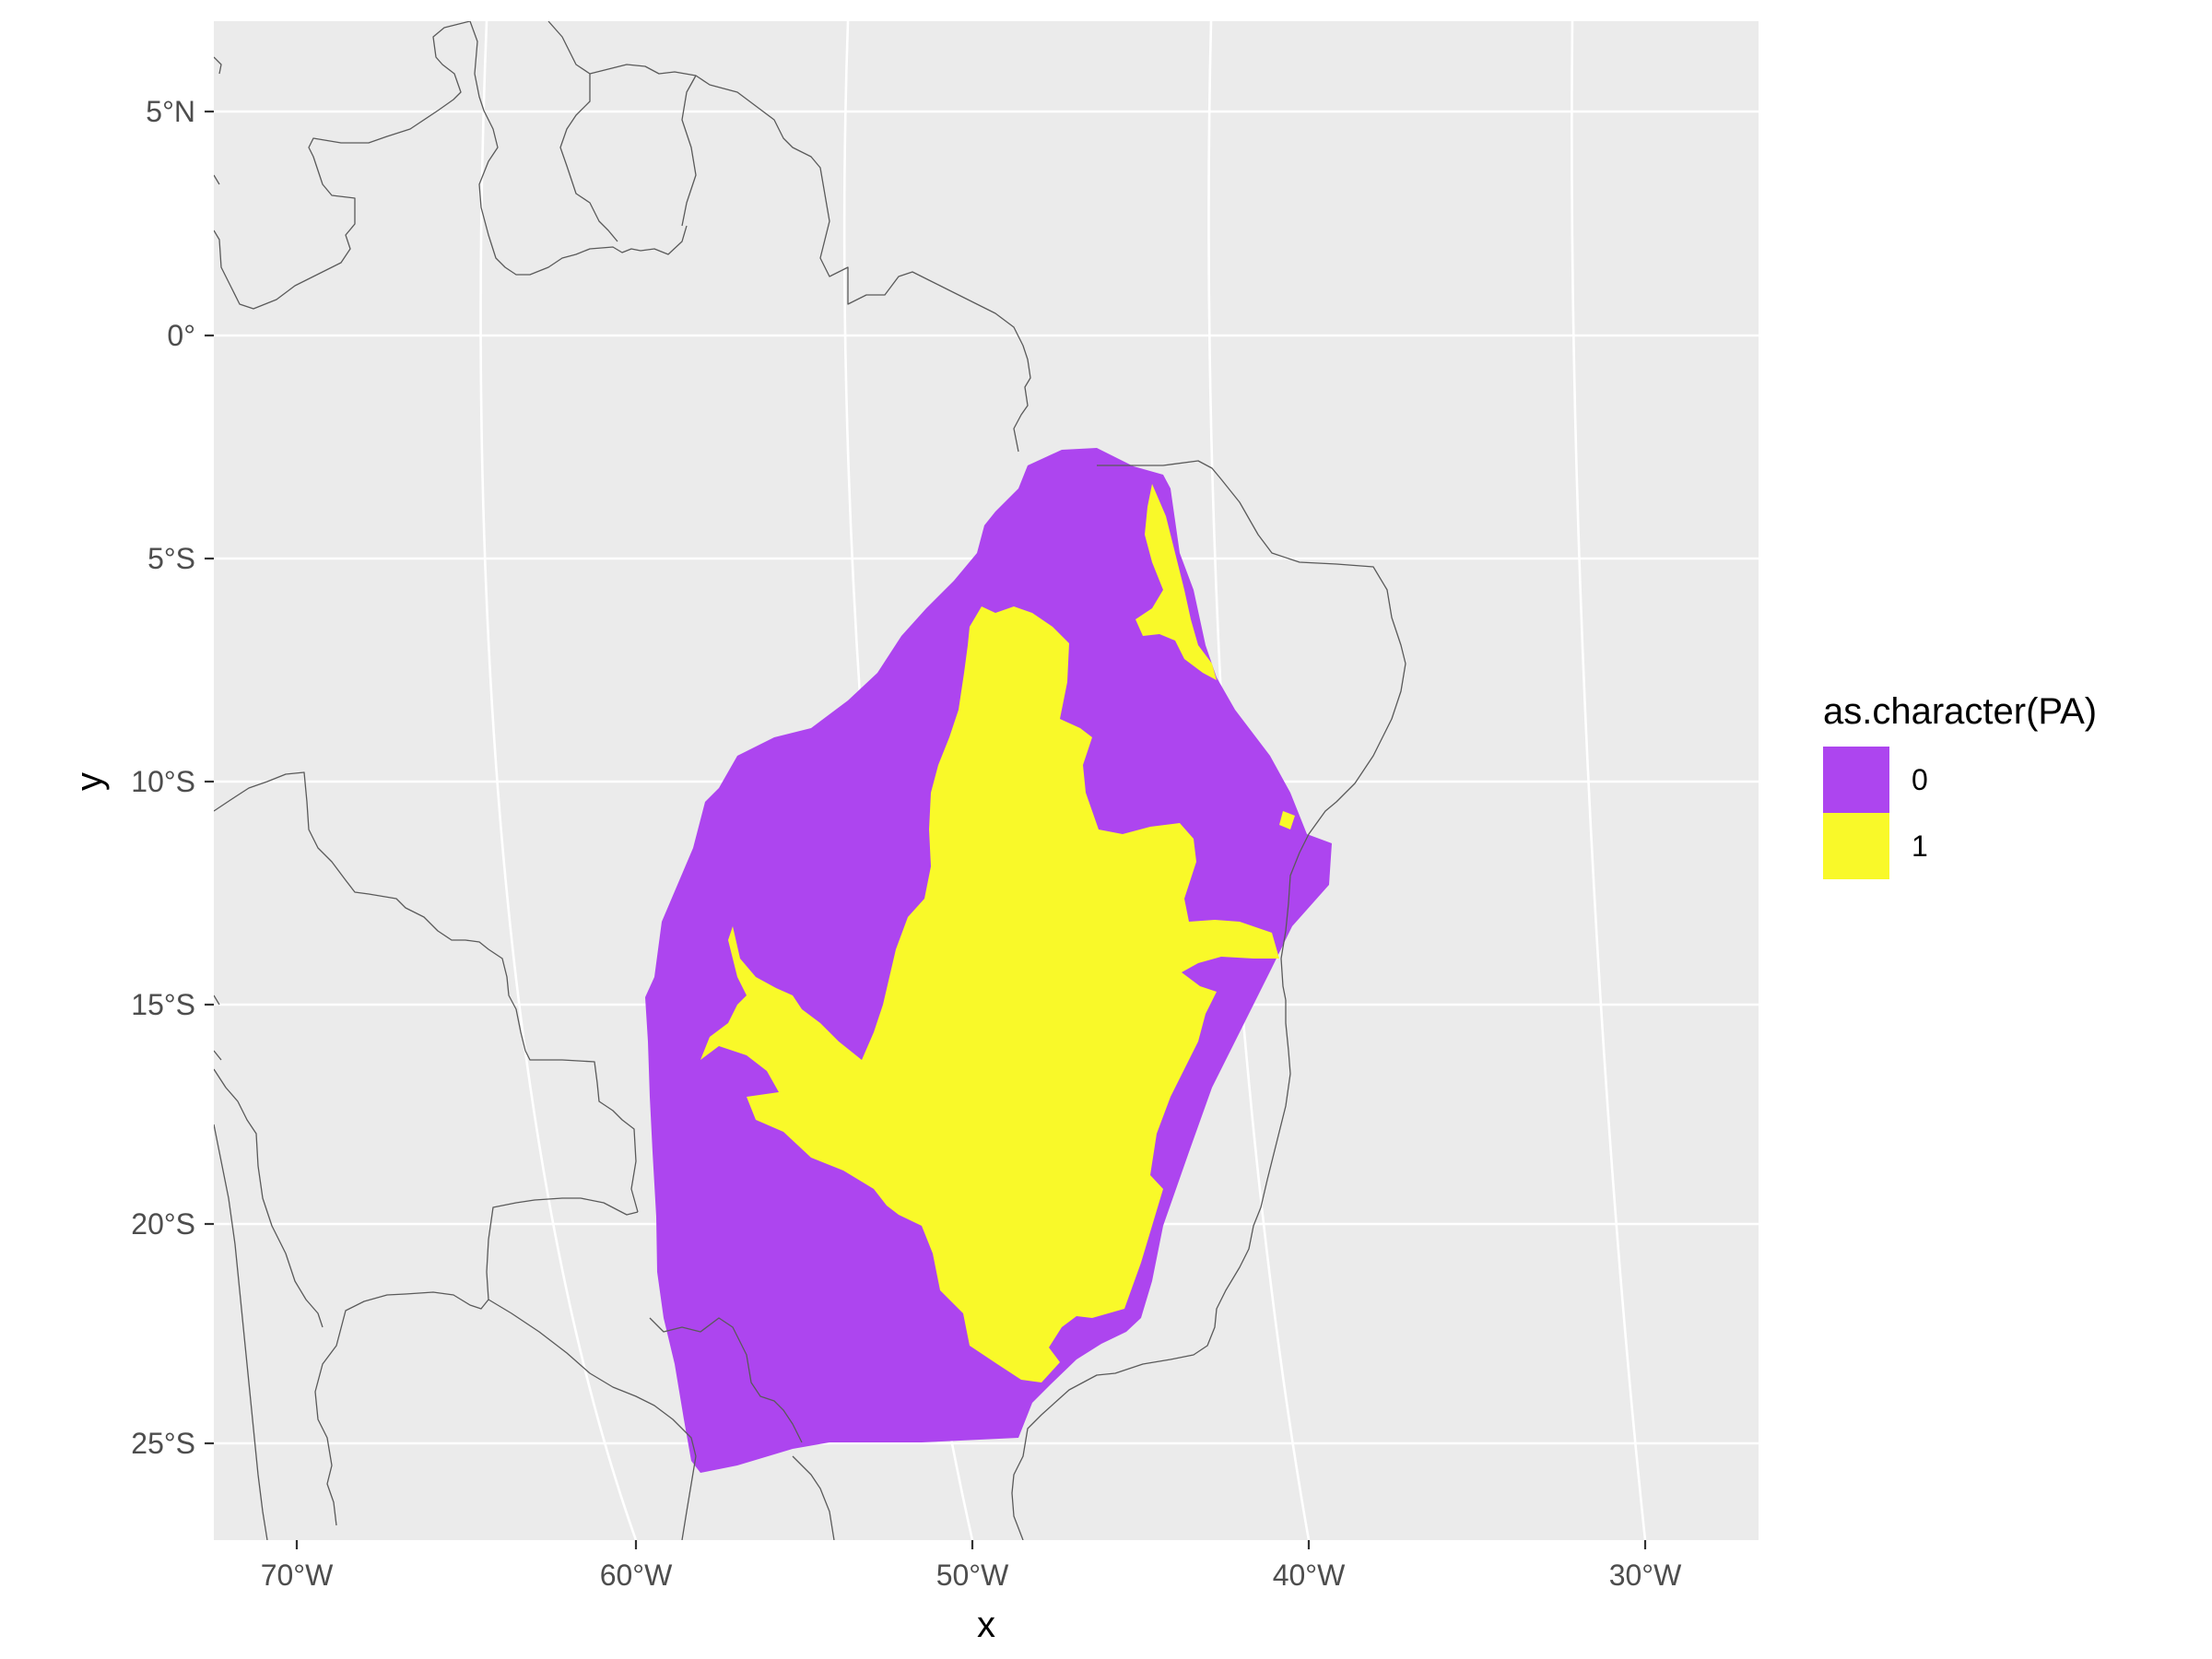 The width and height of the screenshot is (2212, 1659). I want to click on x-tick-label: 60°W, so click(636, 1575).